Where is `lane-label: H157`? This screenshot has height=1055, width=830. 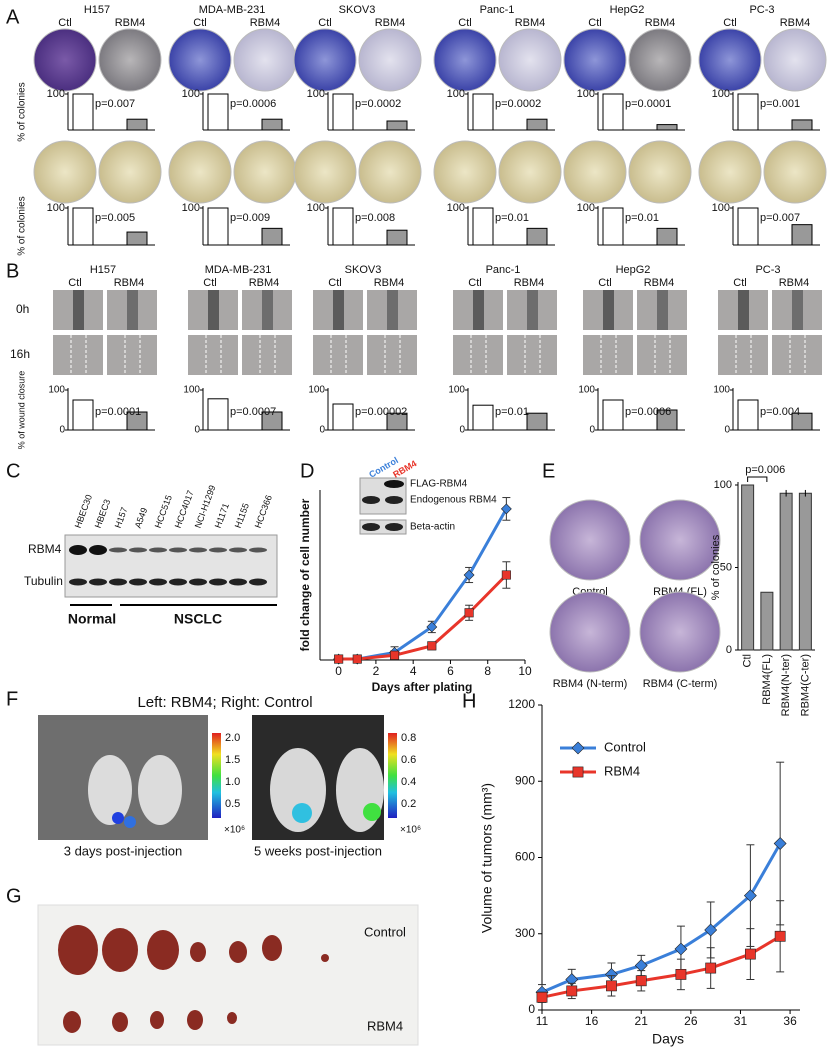 lane-label: H157 is located at coordinates (121, 518).